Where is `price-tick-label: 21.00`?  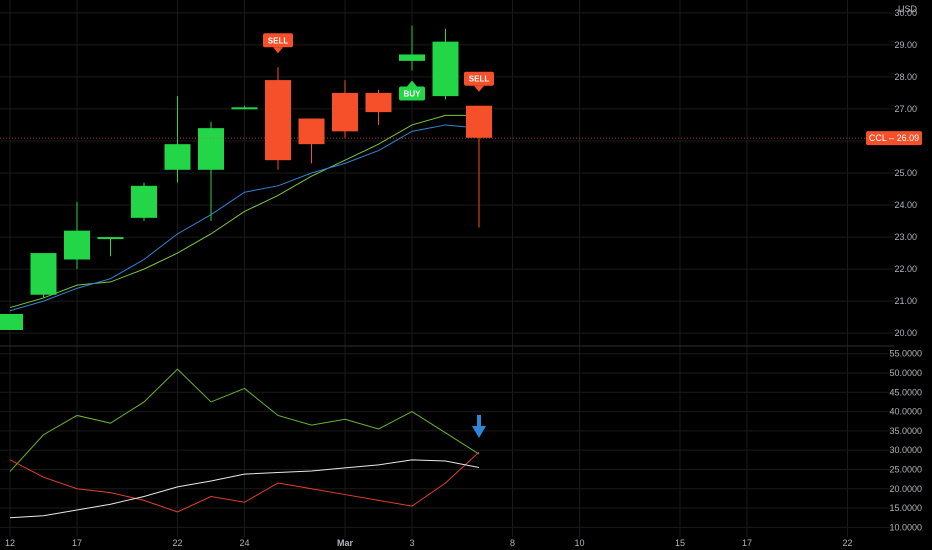 price-tick-label: 21.00 is located at coordinates (905, 301).